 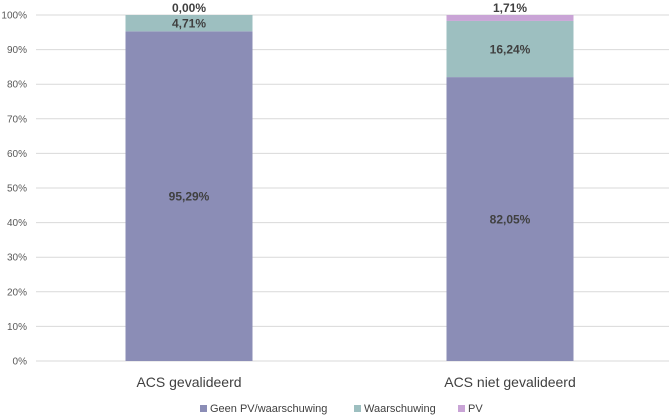 I want to click on y-tick-label: 80%, so click(x=17, y=85).